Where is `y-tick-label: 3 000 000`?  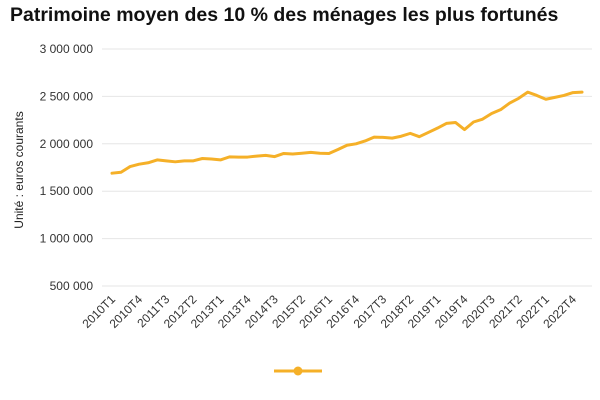
y-tick-label: 3 000 000 is located at coordinates (67, 49).